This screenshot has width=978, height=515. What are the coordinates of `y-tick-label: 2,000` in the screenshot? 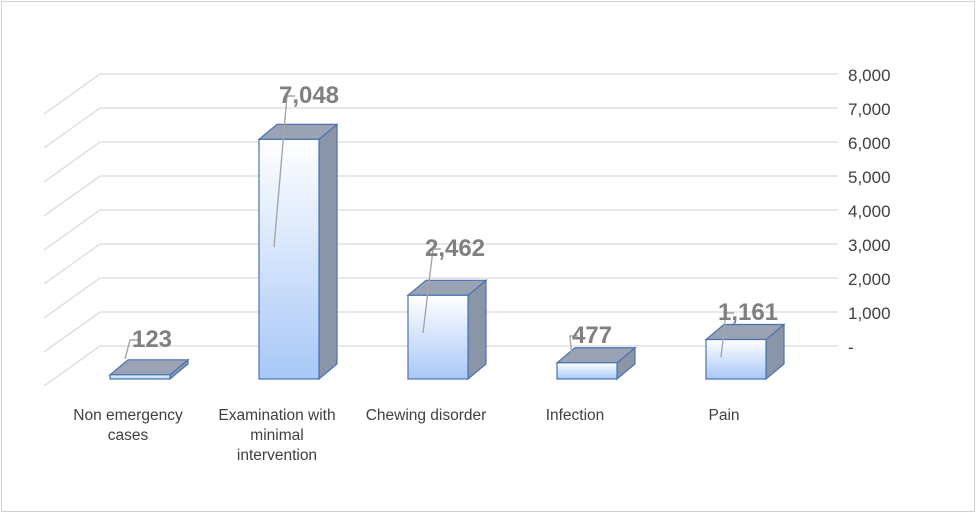 It's located at (869, 279).